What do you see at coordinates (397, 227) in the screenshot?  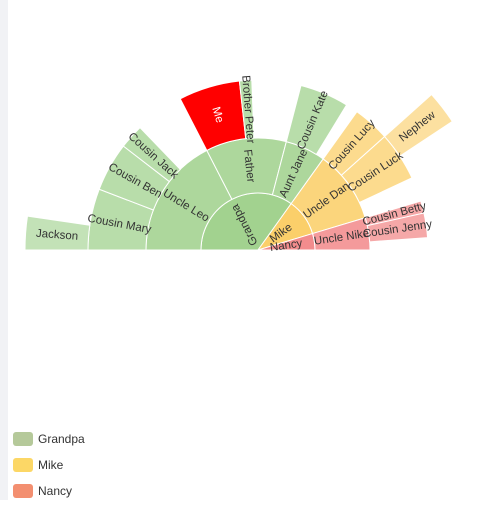 I see `segment-cousin-jenny` at bounding box center [397, 227].